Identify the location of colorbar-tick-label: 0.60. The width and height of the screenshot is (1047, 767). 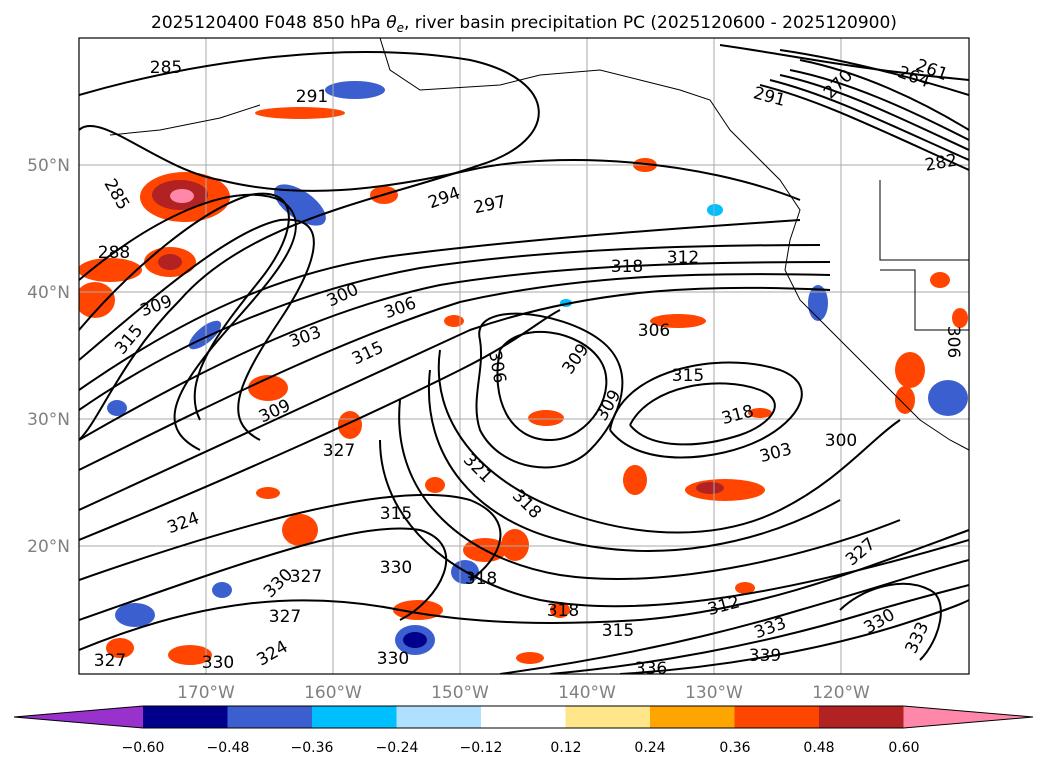
(903, 748).